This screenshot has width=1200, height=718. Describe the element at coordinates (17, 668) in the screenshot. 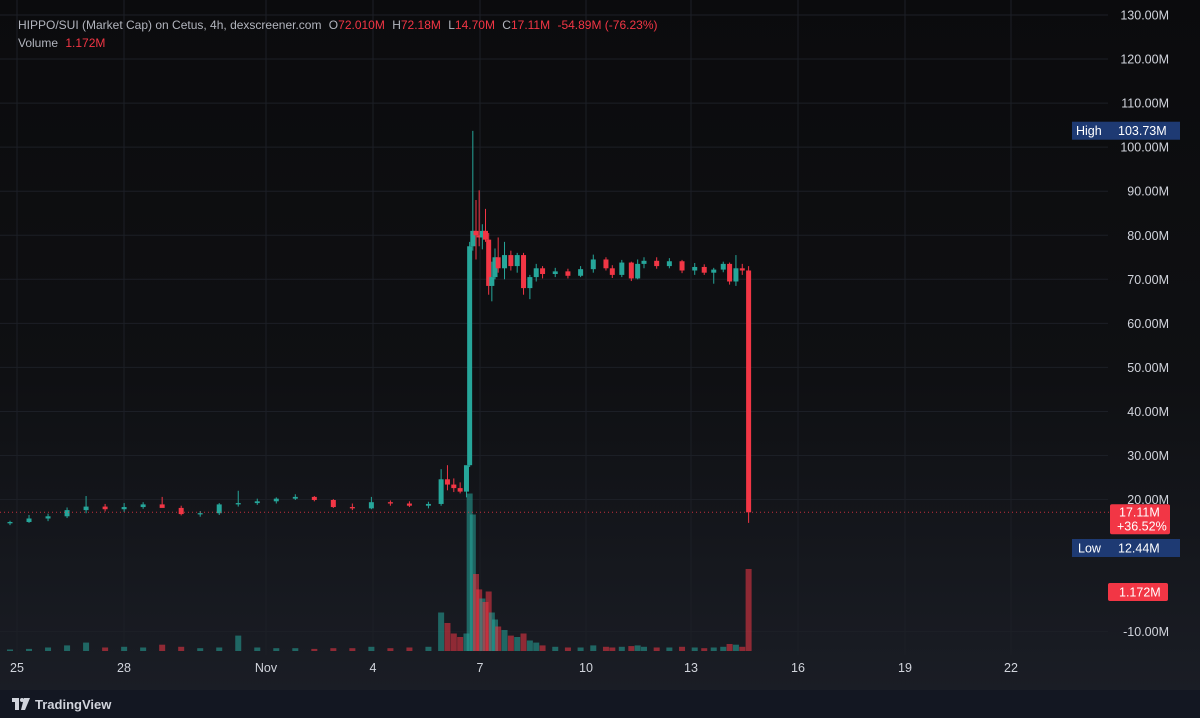

I see `time-axis-label: 25` at that location.